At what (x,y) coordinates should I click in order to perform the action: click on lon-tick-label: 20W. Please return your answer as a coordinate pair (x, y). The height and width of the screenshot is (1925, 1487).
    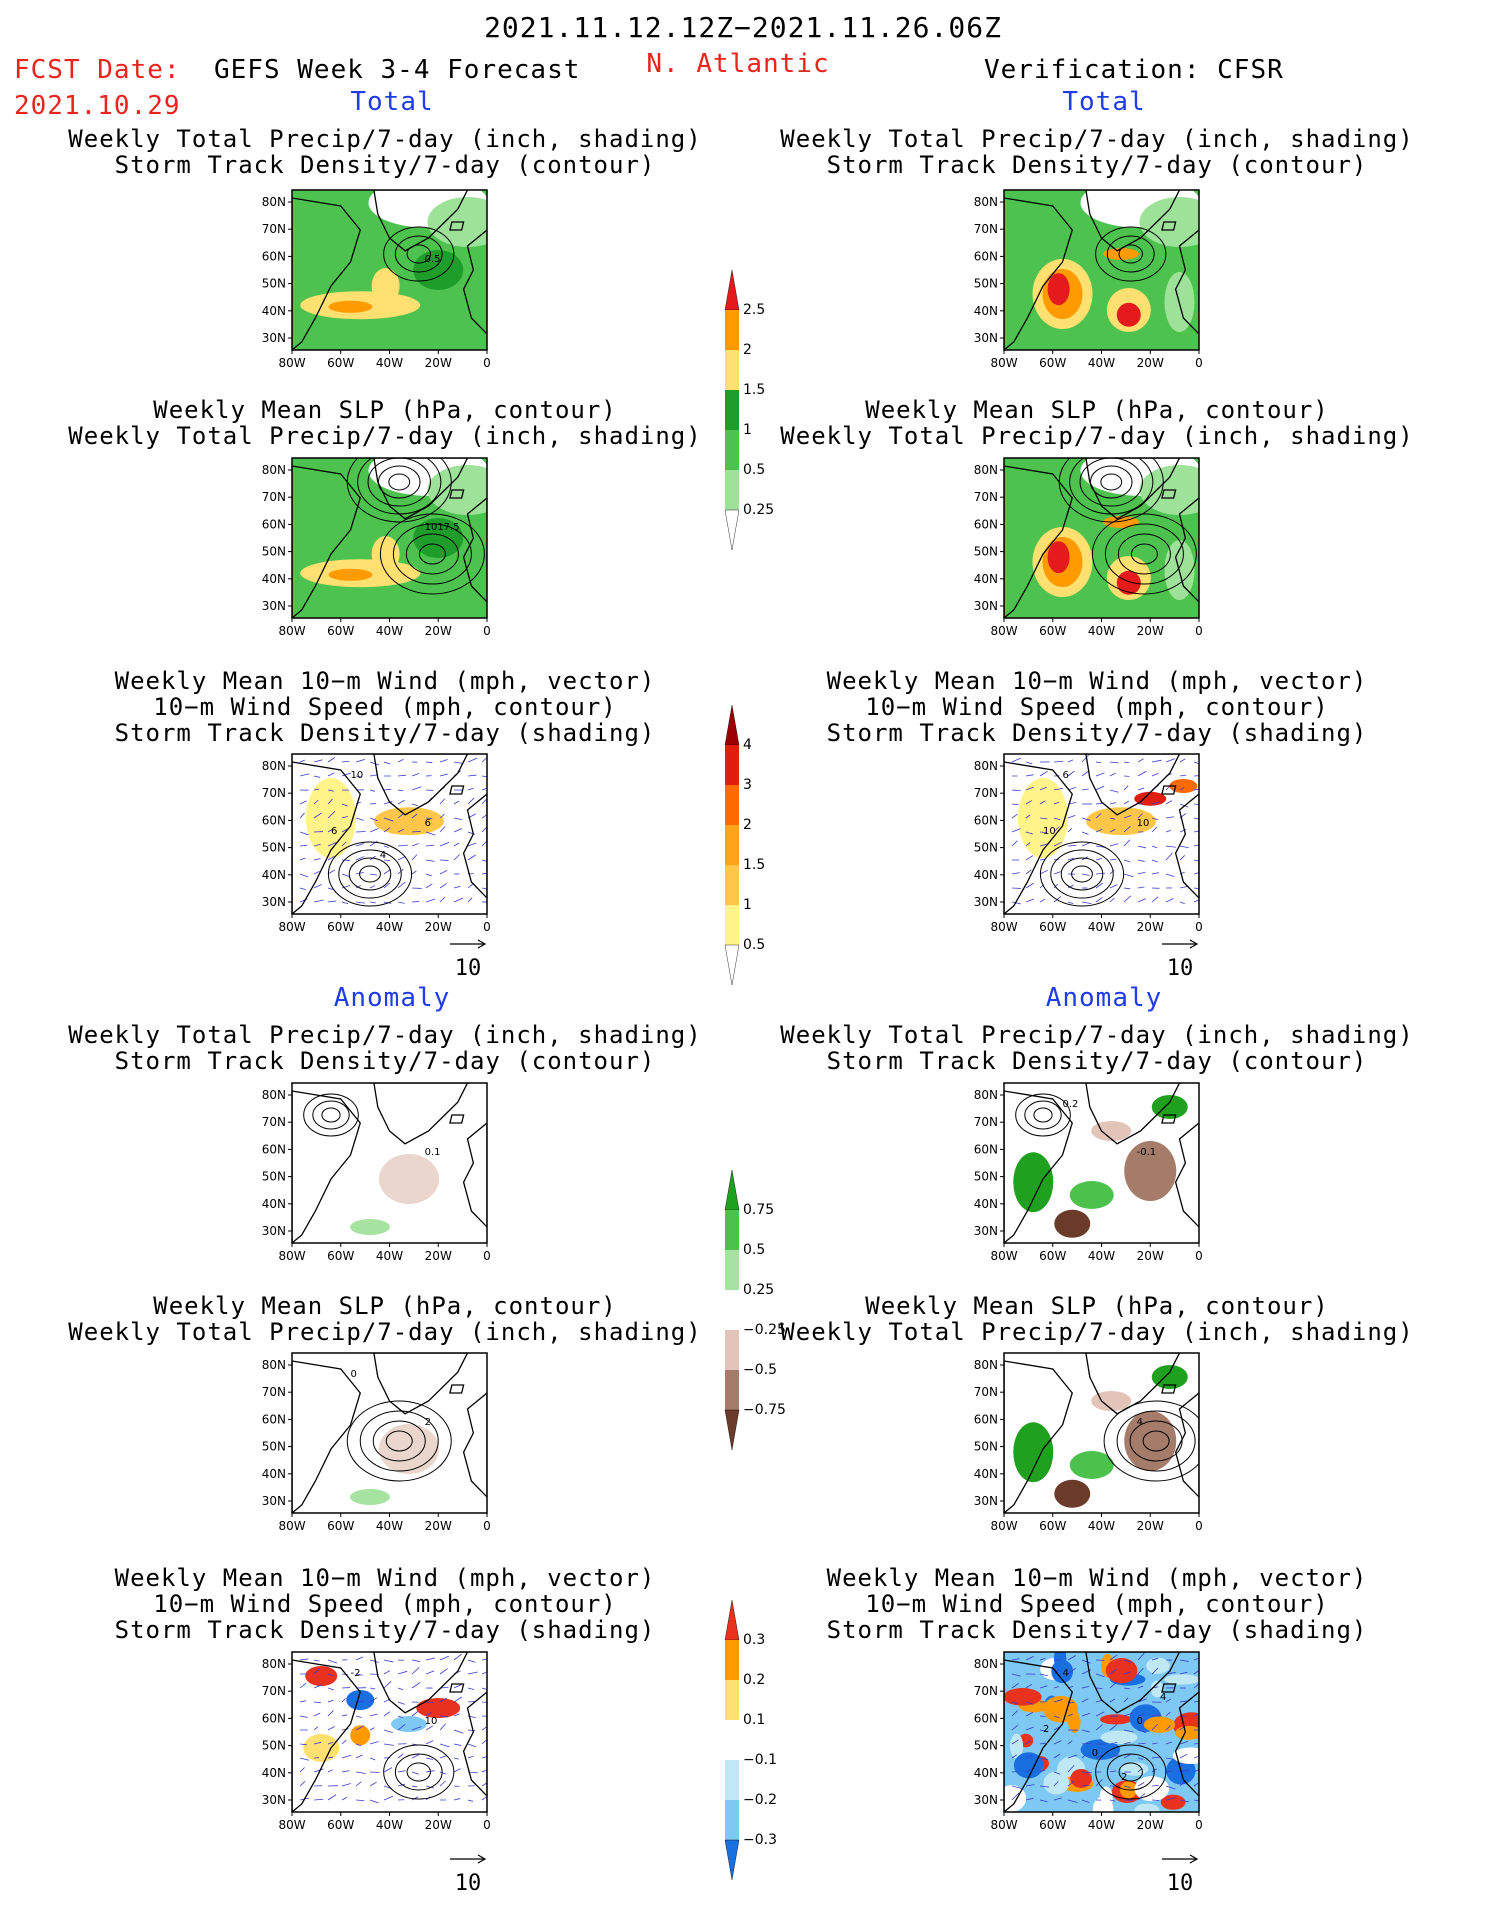
    Looking at the image, I should click on (438, 1526).